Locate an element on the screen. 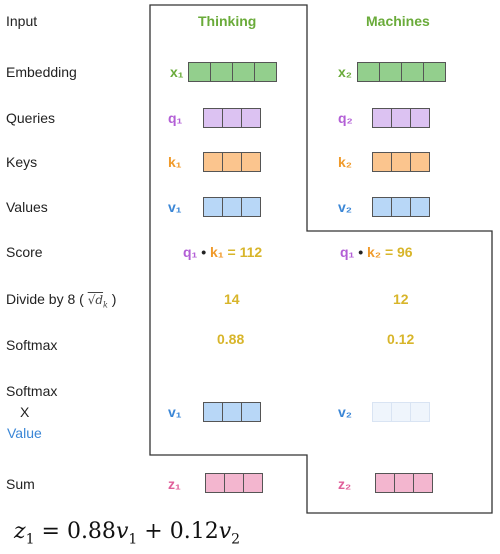 The image size is (500, 554). v1-symbol: v₁ is located at coordinates (175, 207).